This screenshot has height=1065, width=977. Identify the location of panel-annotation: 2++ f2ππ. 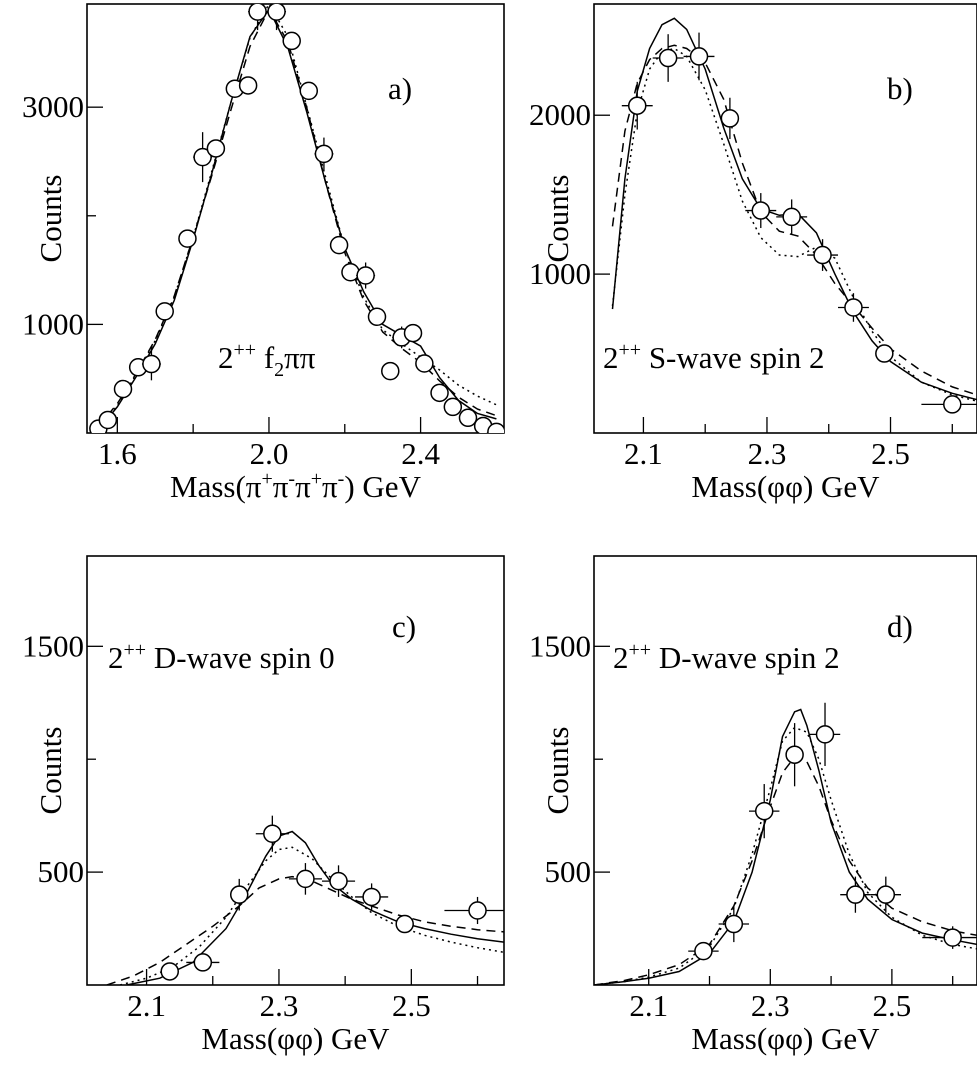
(267, 360).